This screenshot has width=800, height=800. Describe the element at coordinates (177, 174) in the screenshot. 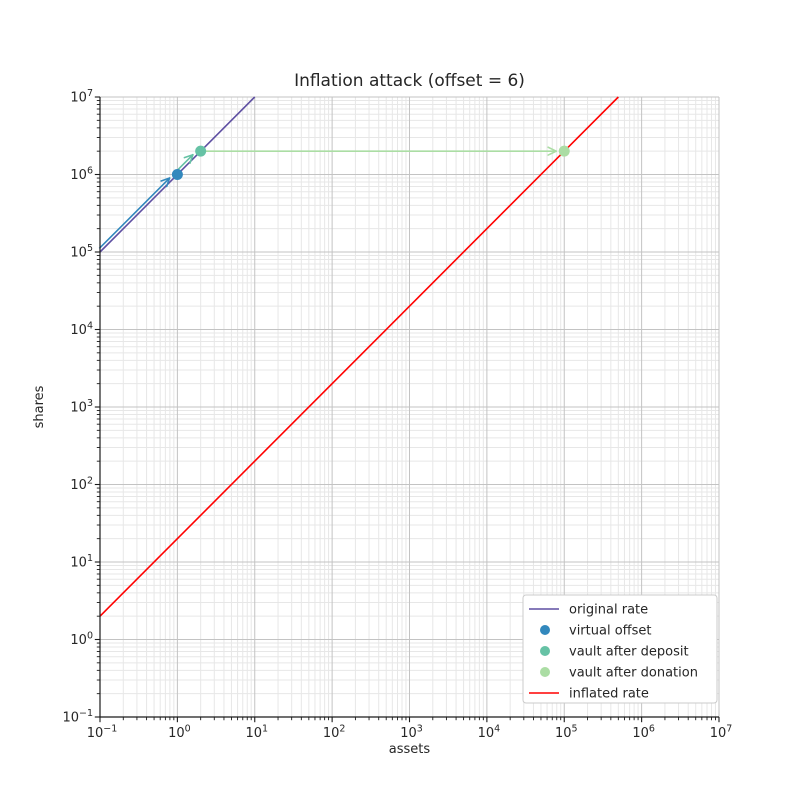

I see `point-virtual-offset` at that location.